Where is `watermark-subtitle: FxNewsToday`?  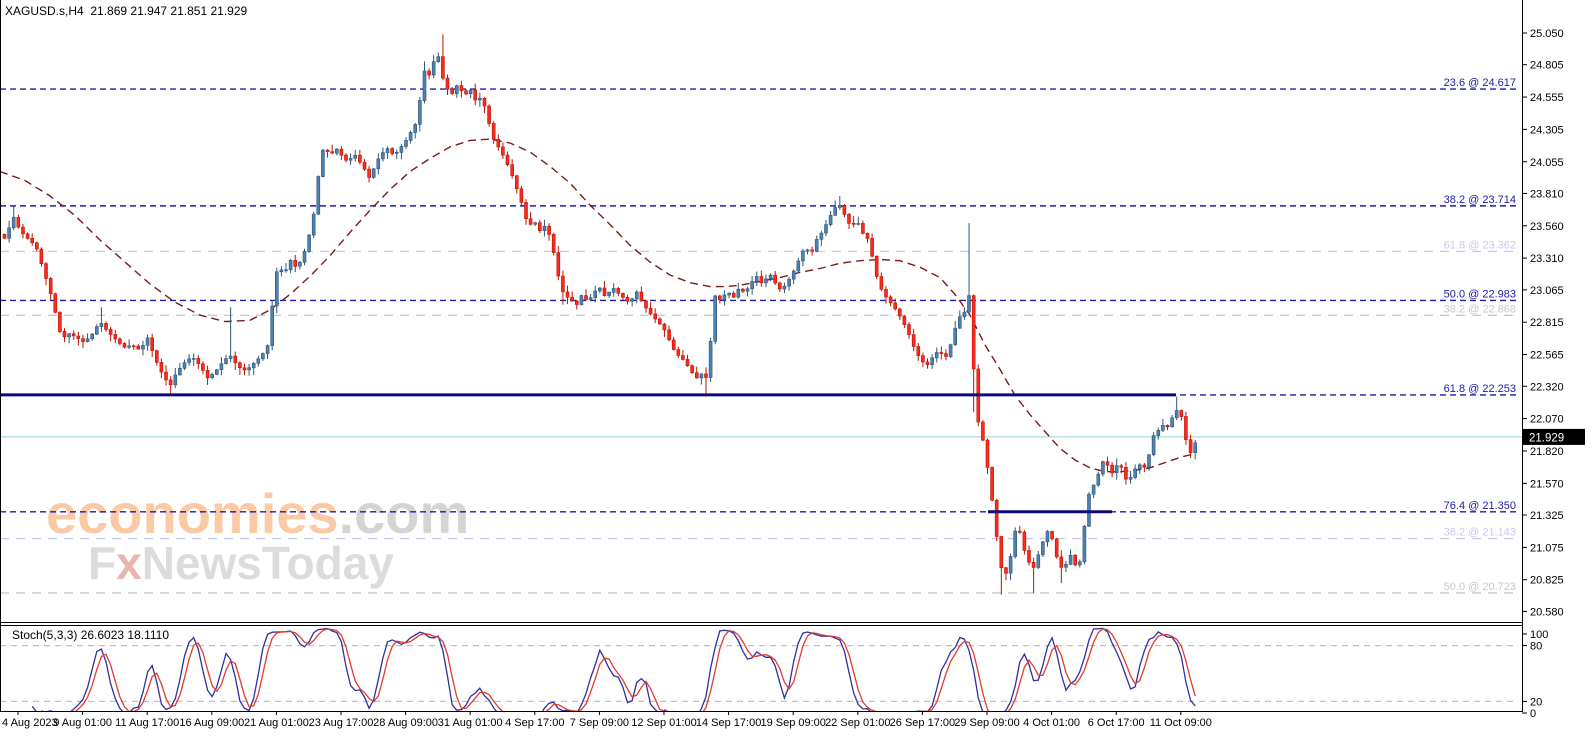 watermark-subtitle: FxNewsToday is located at coordinates (241, 563).